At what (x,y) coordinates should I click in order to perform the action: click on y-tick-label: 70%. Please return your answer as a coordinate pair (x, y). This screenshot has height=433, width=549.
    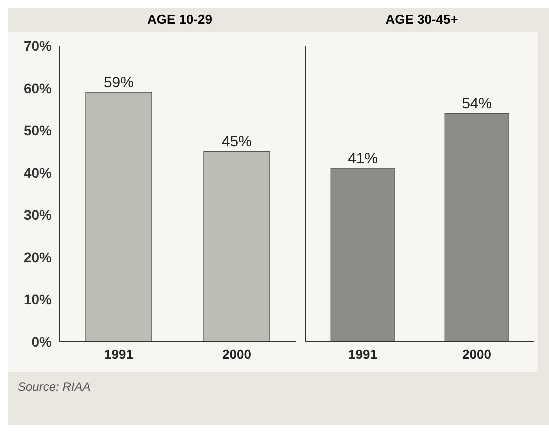
    Looking at the image, I should click on (38, 46).